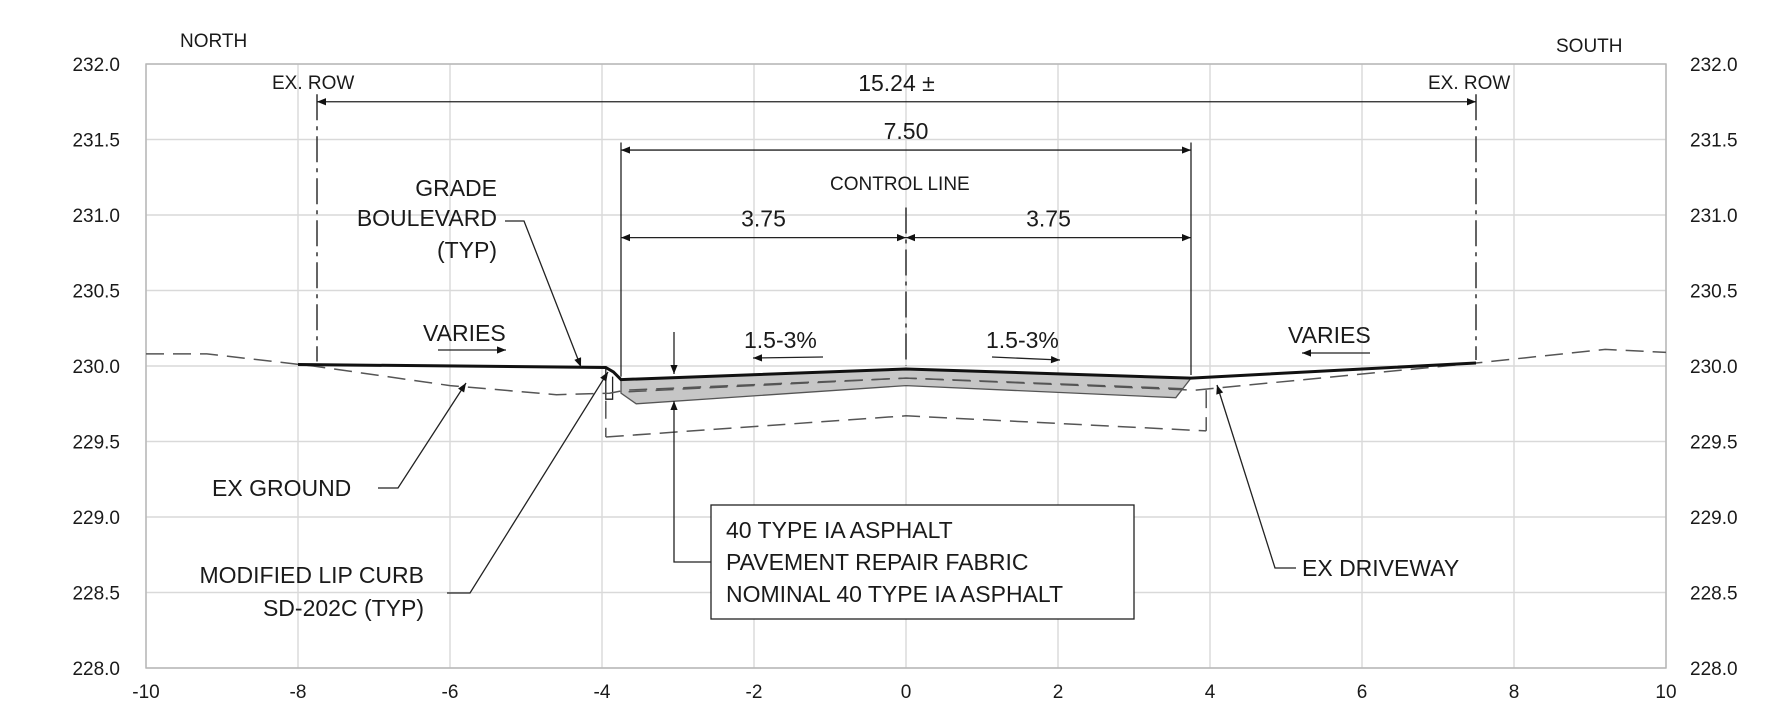 This screenshot has height=720, width=1782. I want to click on ex-row-right-label: EX. ROW, so click(1469, 83).